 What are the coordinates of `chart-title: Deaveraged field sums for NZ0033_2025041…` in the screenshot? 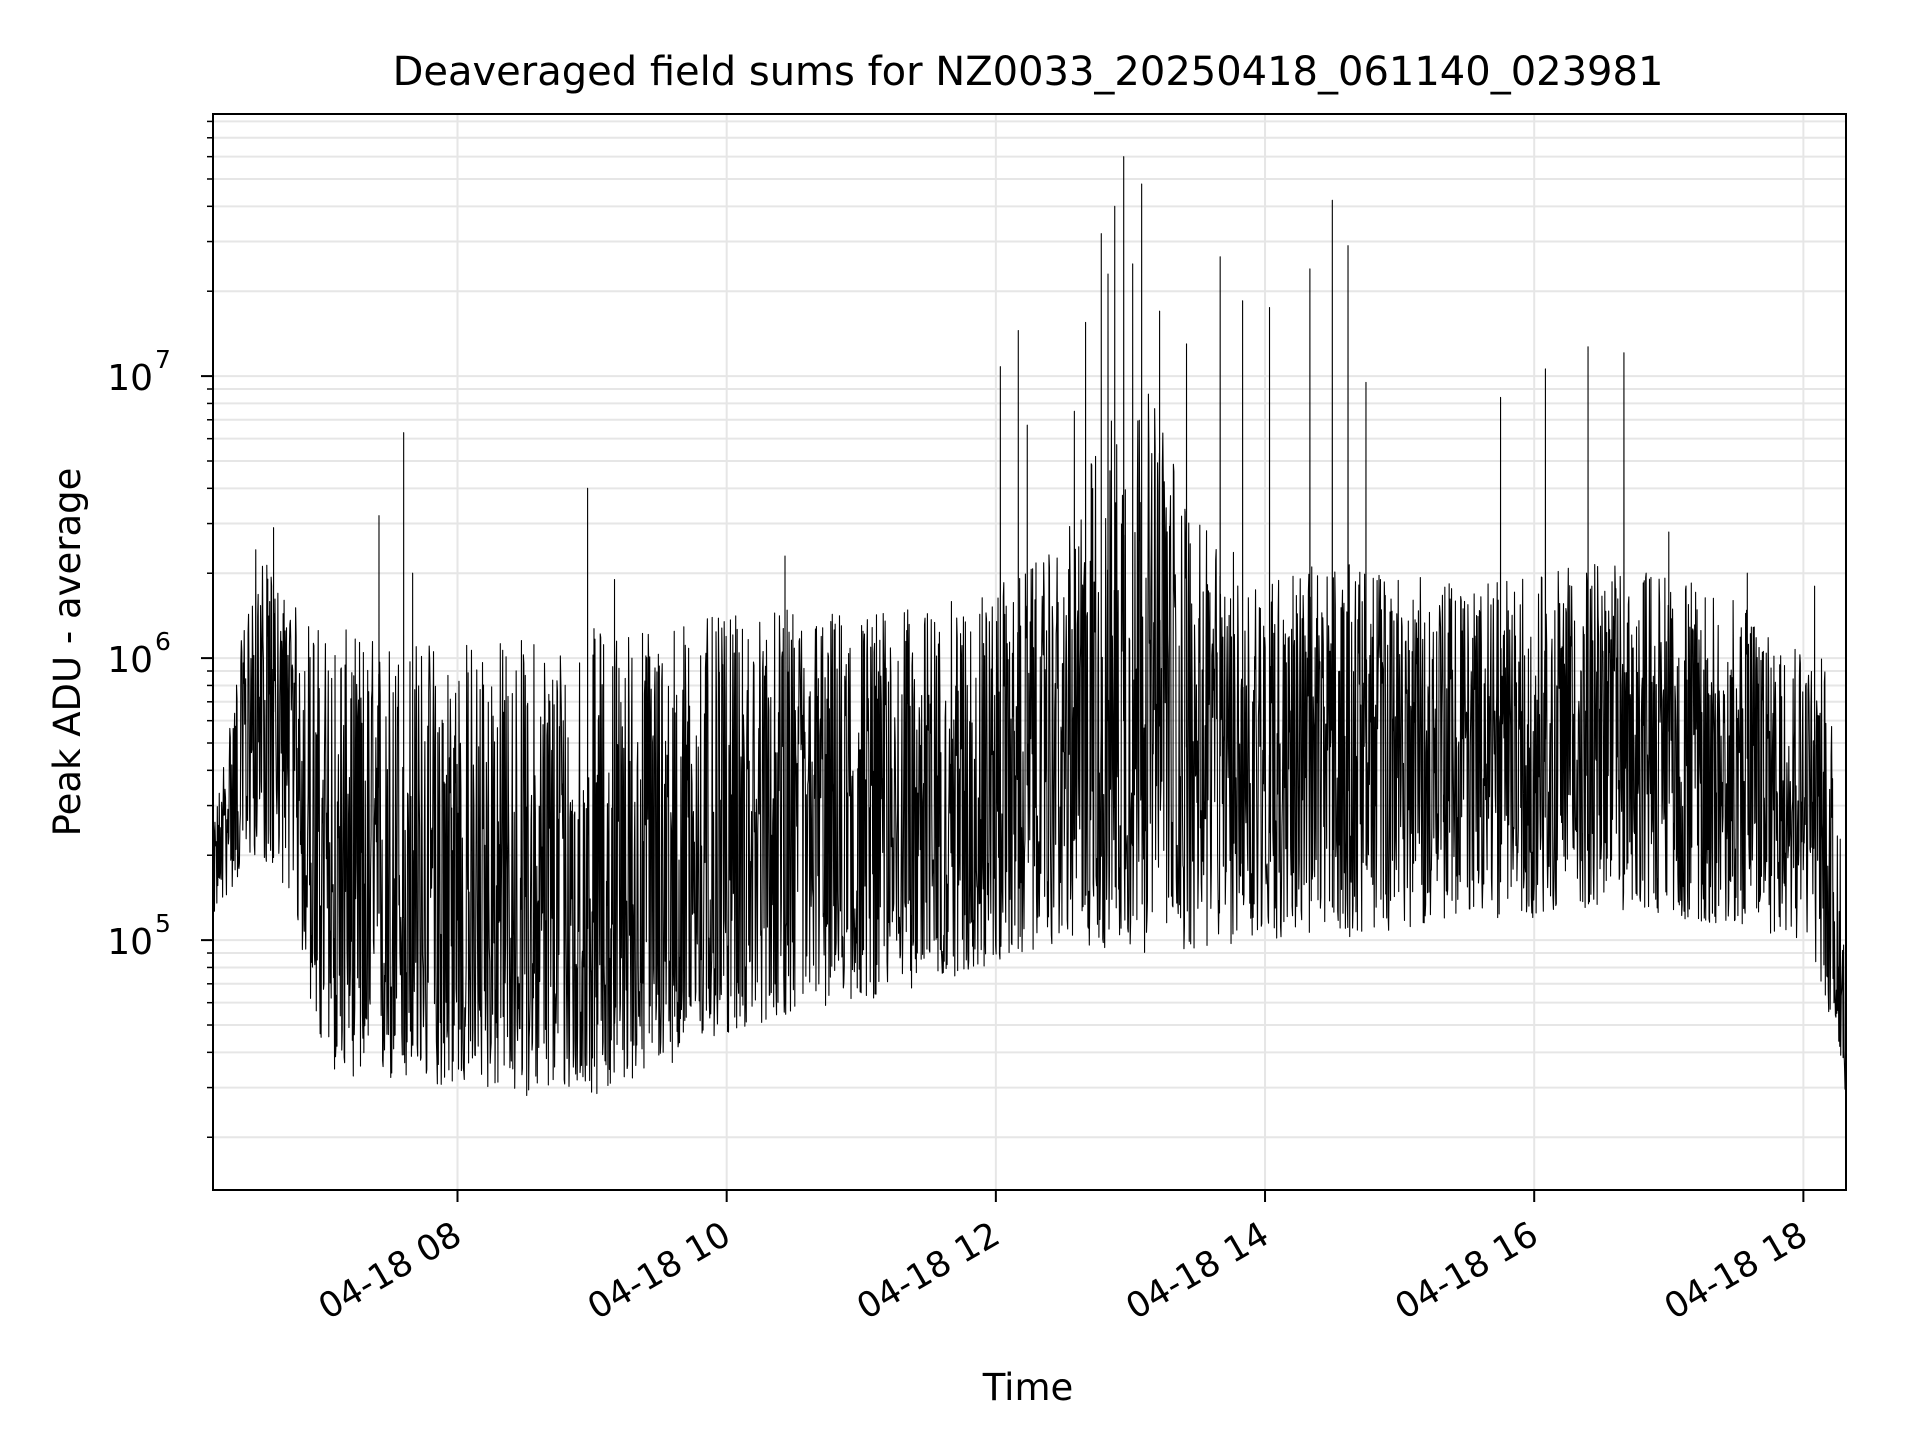 It's located at (1028, 72).